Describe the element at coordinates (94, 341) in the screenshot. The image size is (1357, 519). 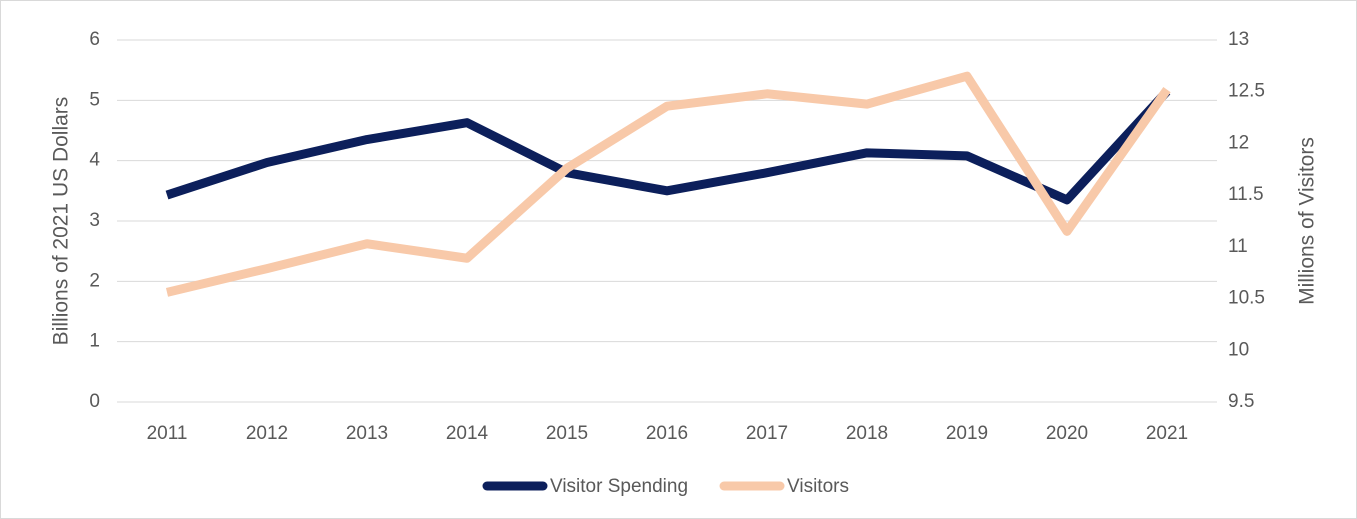
I see `y-tick-label: 1` at that location.